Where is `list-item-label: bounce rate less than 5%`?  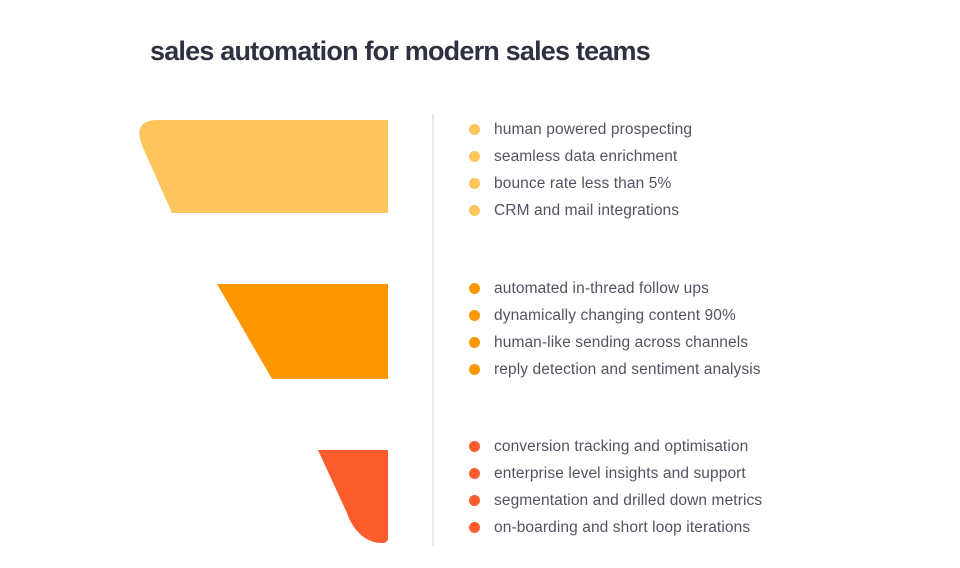 list-item-label: bounce rate less than 5% is located at coordinates (583, 183).